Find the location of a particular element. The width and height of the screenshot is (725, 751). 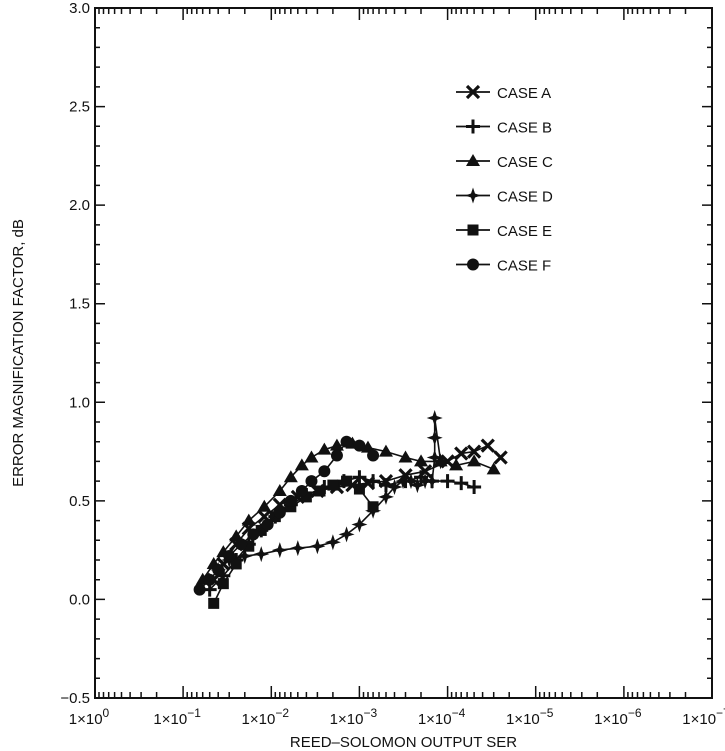

legend-marker-case-d is located at coordinates (473, 195).